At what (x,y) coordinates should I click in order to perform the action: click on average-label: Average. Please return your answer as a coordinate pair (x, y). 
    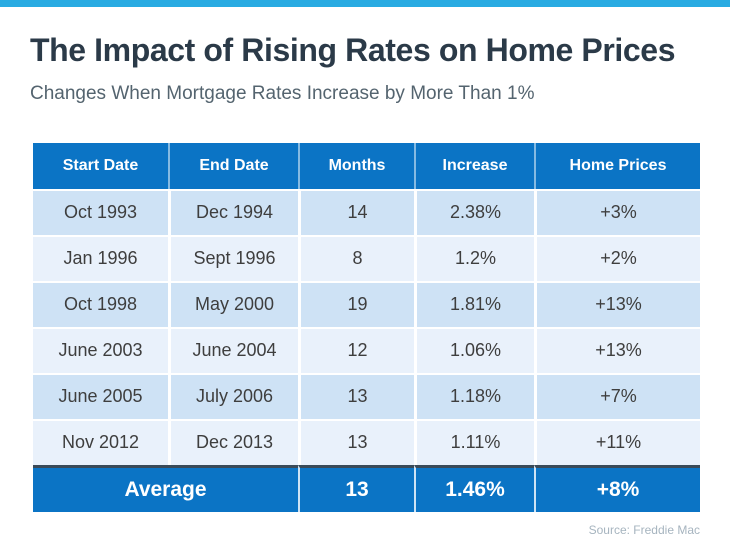
    Looking at the image, I should click on (165, 488).